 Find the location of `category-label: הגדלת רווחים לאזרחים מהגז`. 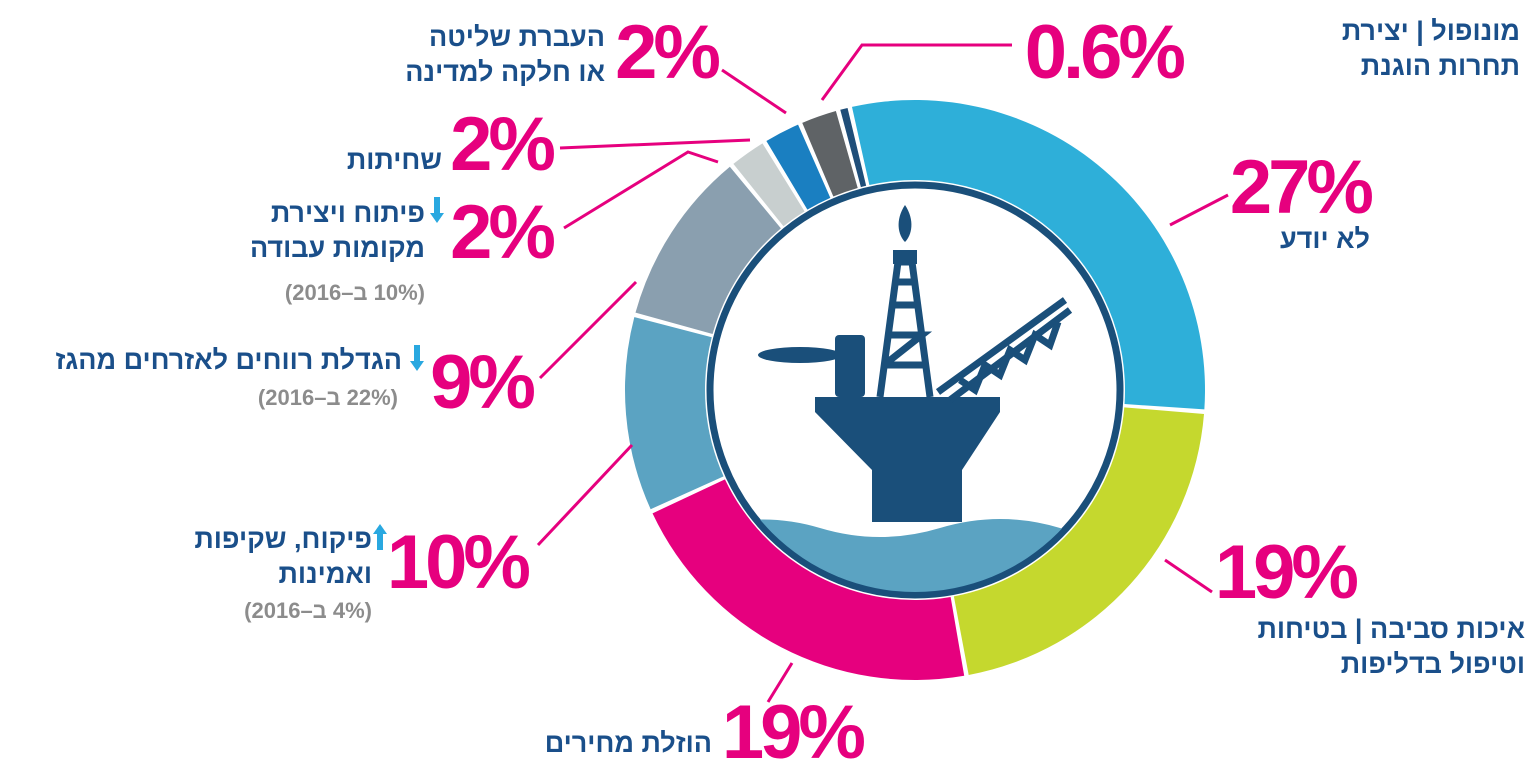

category-label: הגדלת רווחים לאזרחים מהגז is located at coordinates (228, 360).